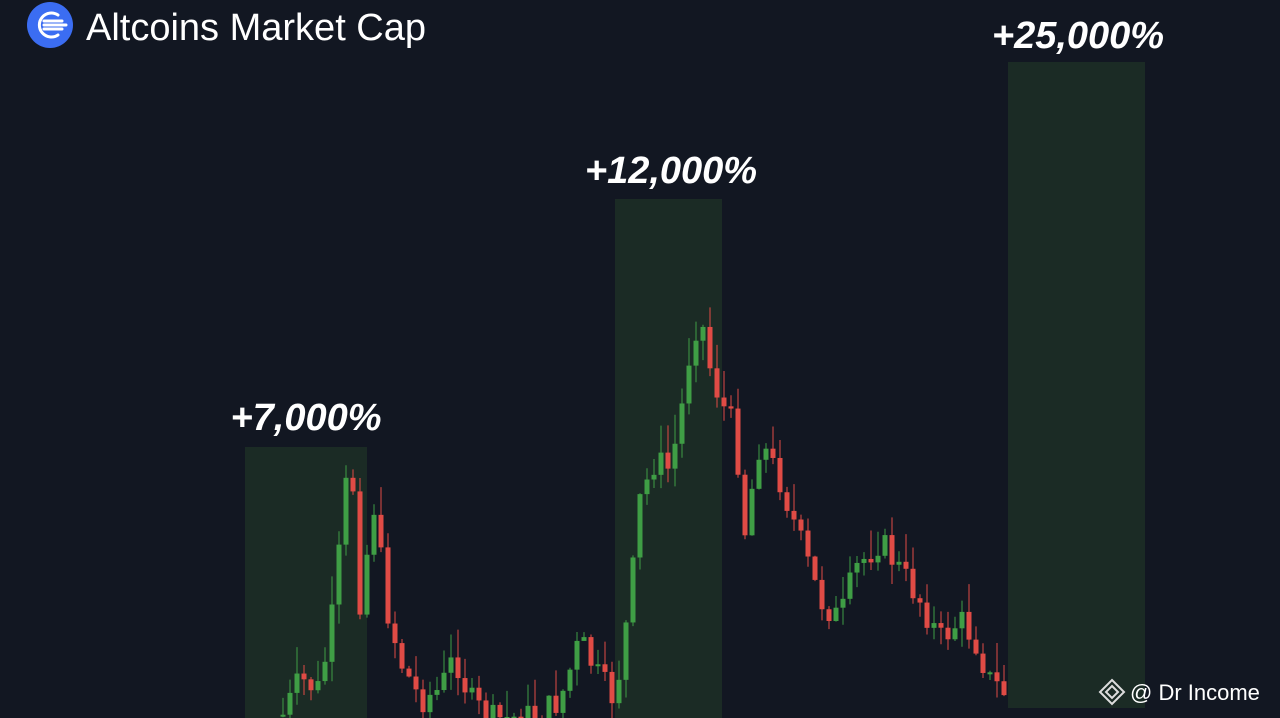 This screenshot has width=1280, height=718. What do you see at coordinates (1112, 692) in the screenshot?
I see `watermark-icon` at bounding box center [1112, 692].